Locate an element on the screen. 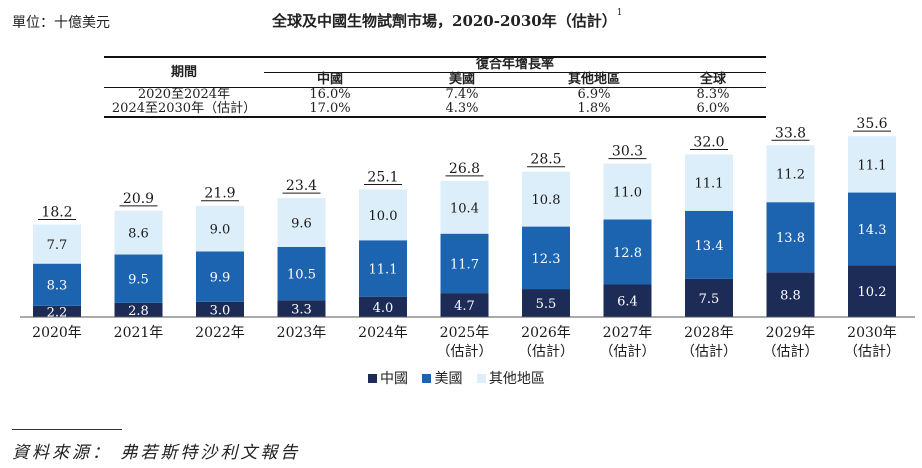 The image size is (922, 468). chart-title-text: 全球及中國生物試劑市場，2020-2030年（估計） is located at coordinates (444, 21).